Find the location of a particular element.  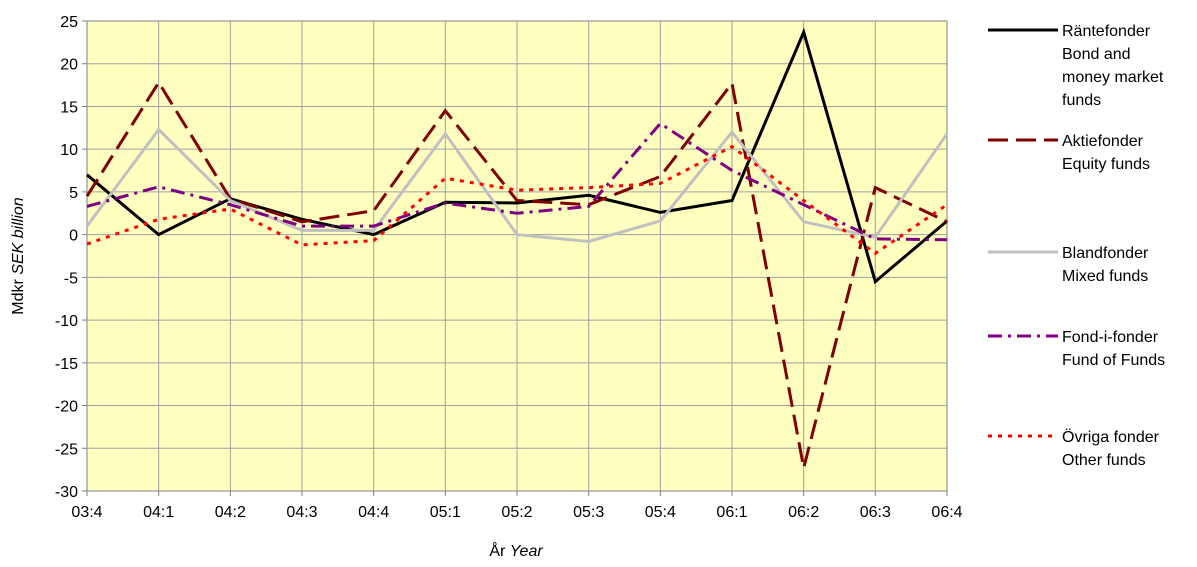

x-tick-label: 06:4 is located at coordinates (946, 512).